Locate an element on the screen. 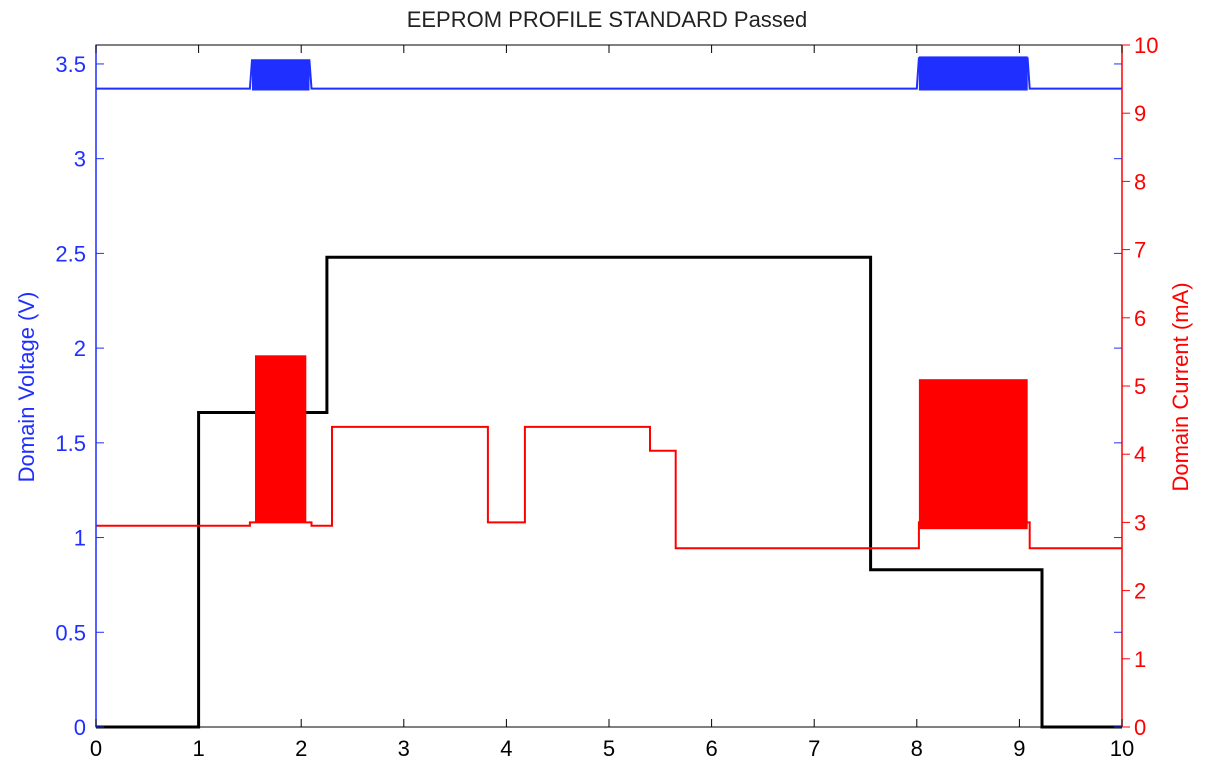 This screenshot has width=1218, height=762. y-left-tick-label: 1 is located at coordinates (80, 538).